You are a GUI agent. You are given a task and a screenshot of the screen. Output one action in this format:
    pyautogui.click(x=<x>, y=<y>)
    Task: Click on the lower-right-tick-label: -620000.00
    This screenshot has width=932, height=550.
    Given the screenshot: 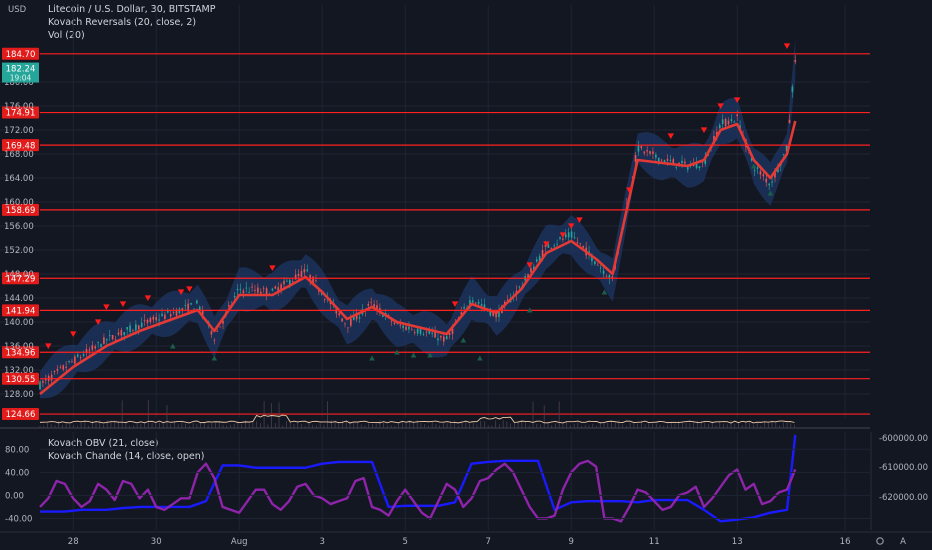 What is the action you would take?
    pyautogui.click(x=903, y=498)
    